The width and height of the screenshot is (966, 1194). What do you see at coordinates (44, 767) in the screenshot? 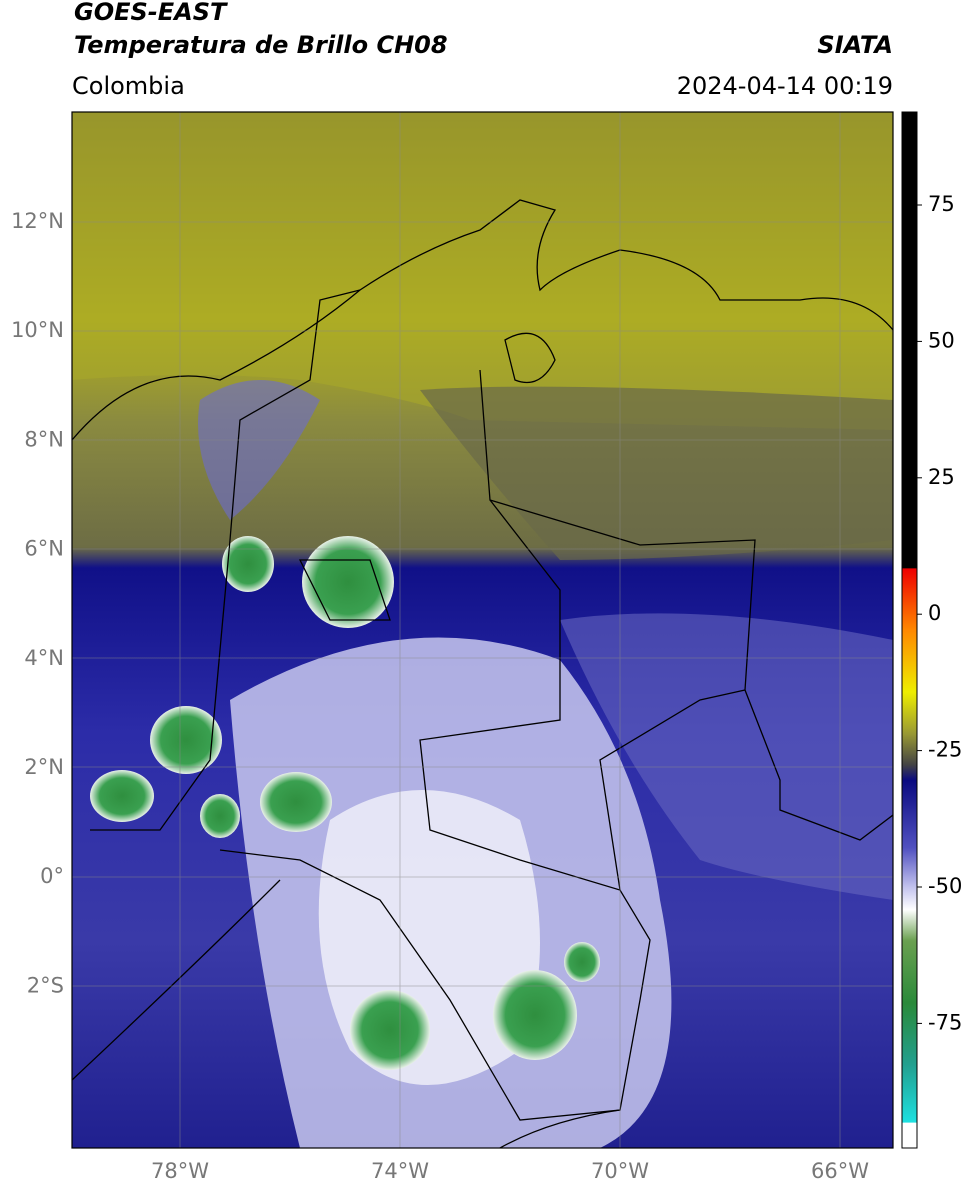
I see `lat-tick-label: 2°N` at bounding box center [44, 767].